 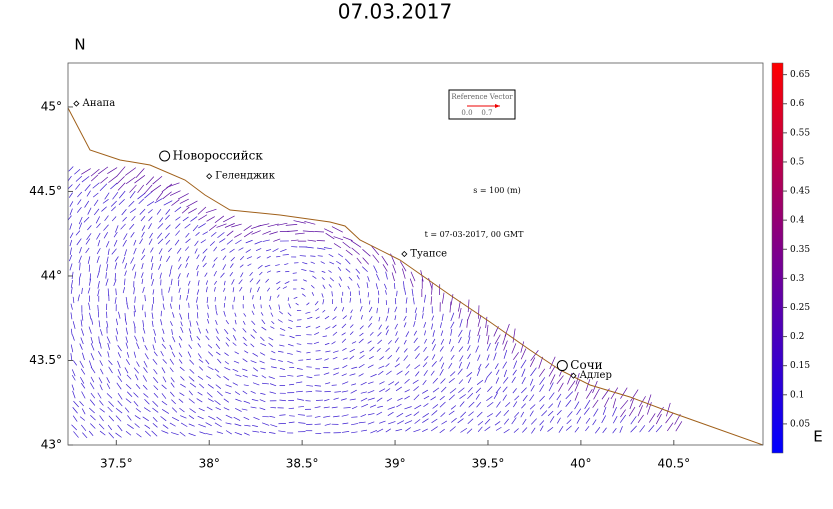 What do you see at coordinates (580, 464) in the screenshot?
I see `x-tick-label: 40°` at bounding box center [580, 464].